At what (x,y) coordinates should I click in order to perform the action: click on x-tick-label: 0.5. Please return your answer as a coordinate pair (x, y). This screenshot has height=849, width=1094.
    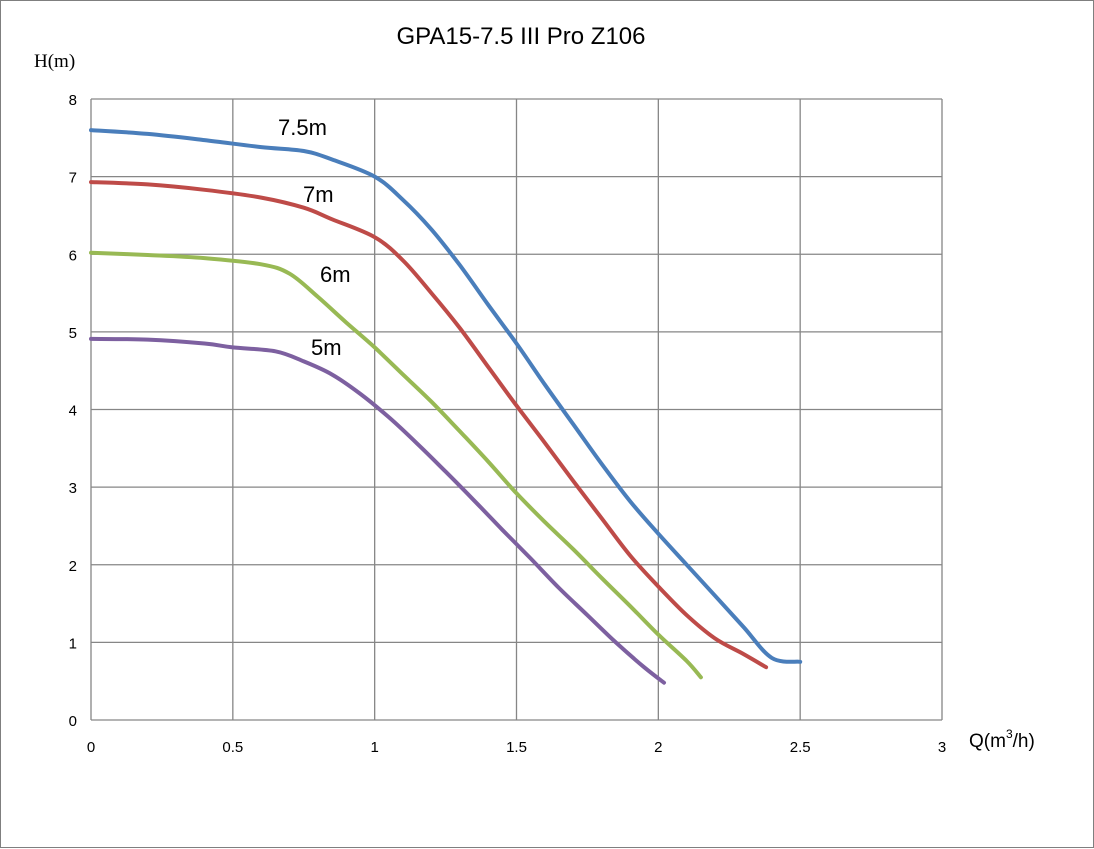
    Looking at the image, I should click on (232, 747).